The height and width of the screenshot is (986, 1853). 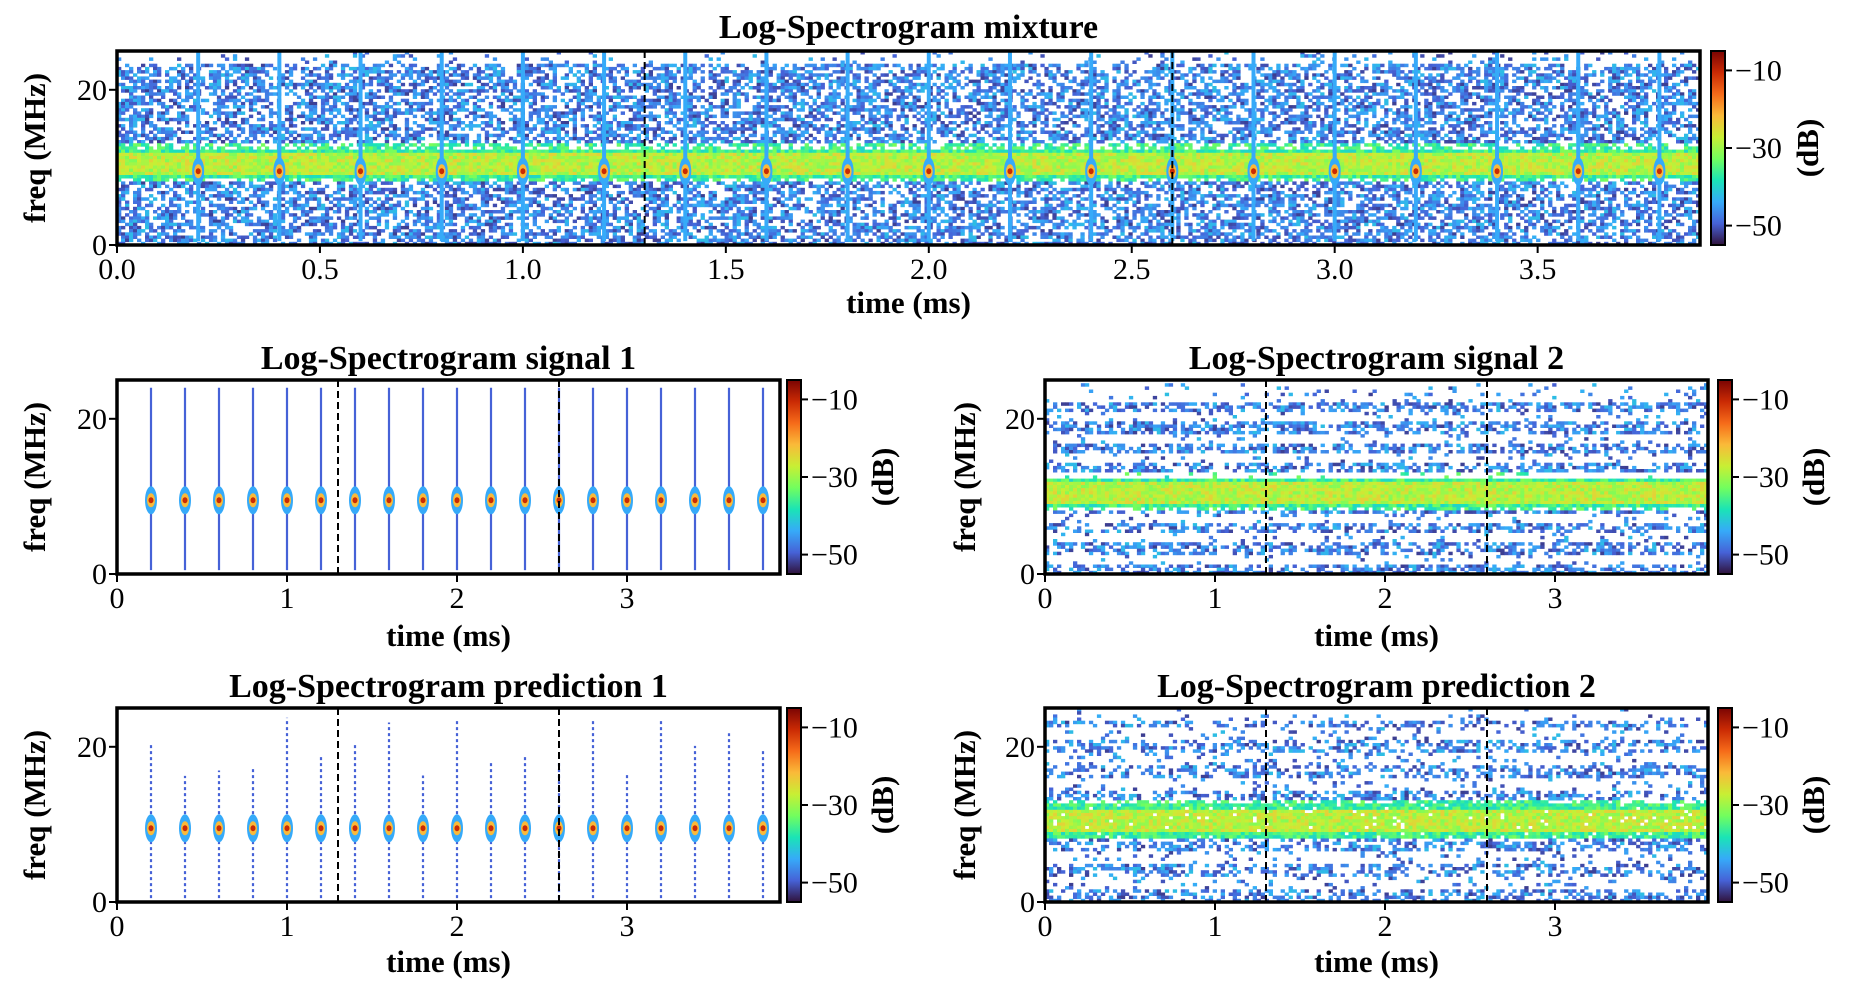 I want to click on panel-title: Log-Spectrogram prediction 1, so click(x=448, y=686).